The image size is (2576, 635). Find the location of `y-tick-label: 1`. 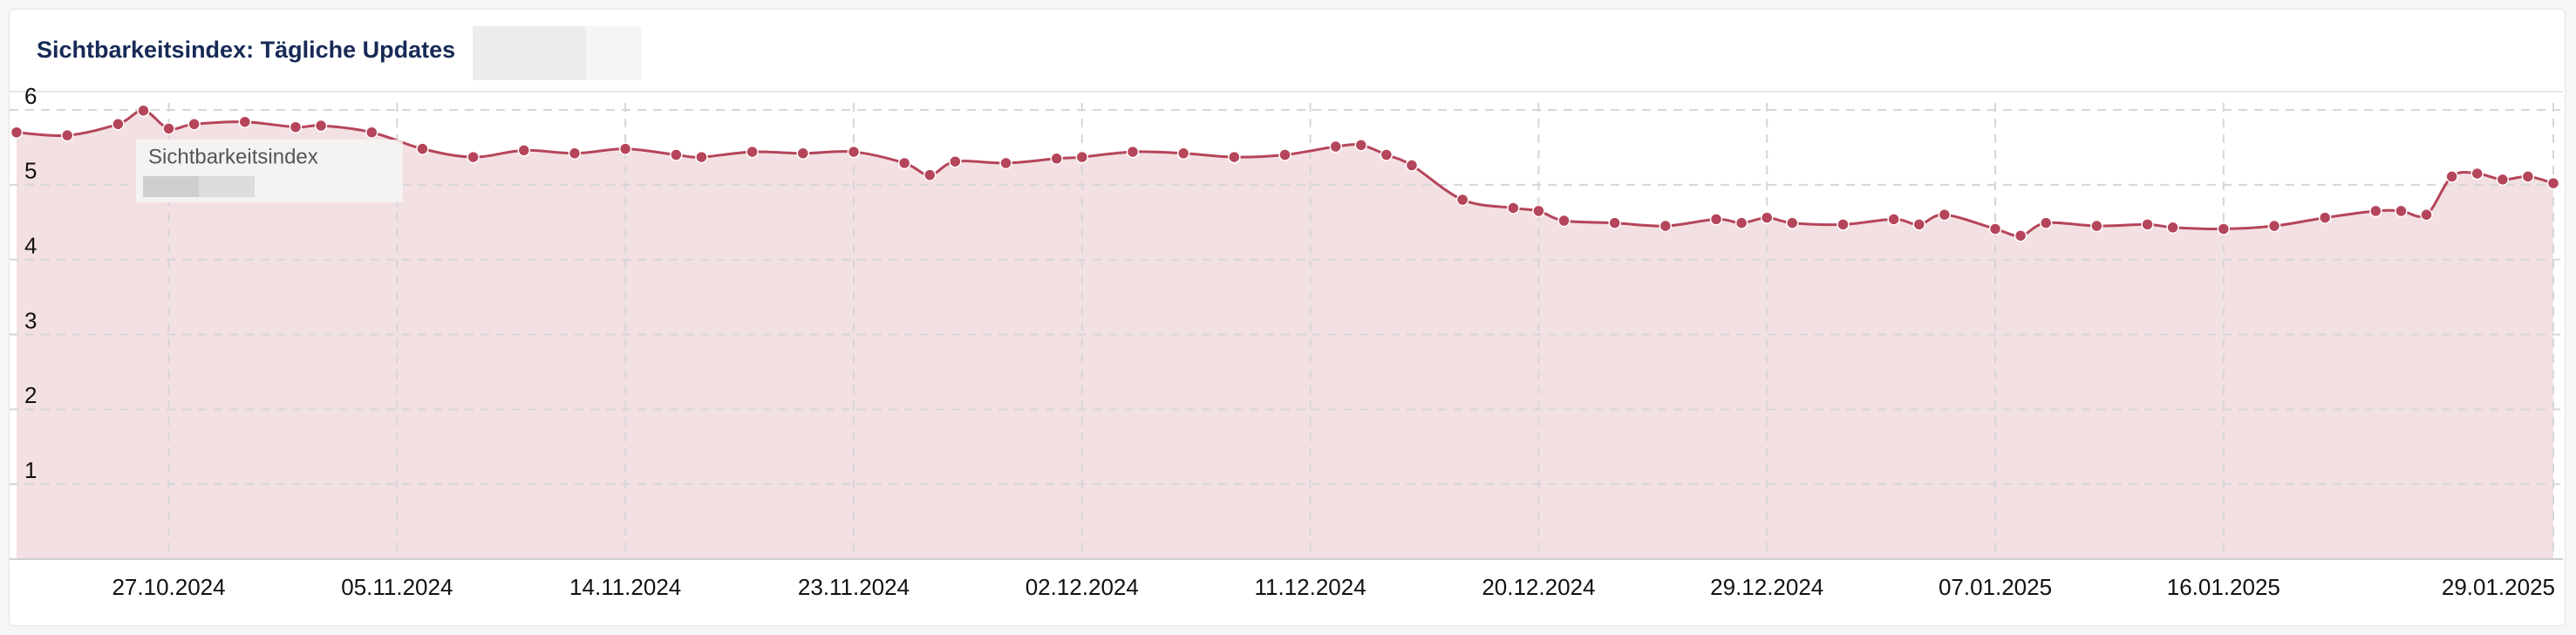

y-tick-label: 1 is located at coordinates (31, 470).